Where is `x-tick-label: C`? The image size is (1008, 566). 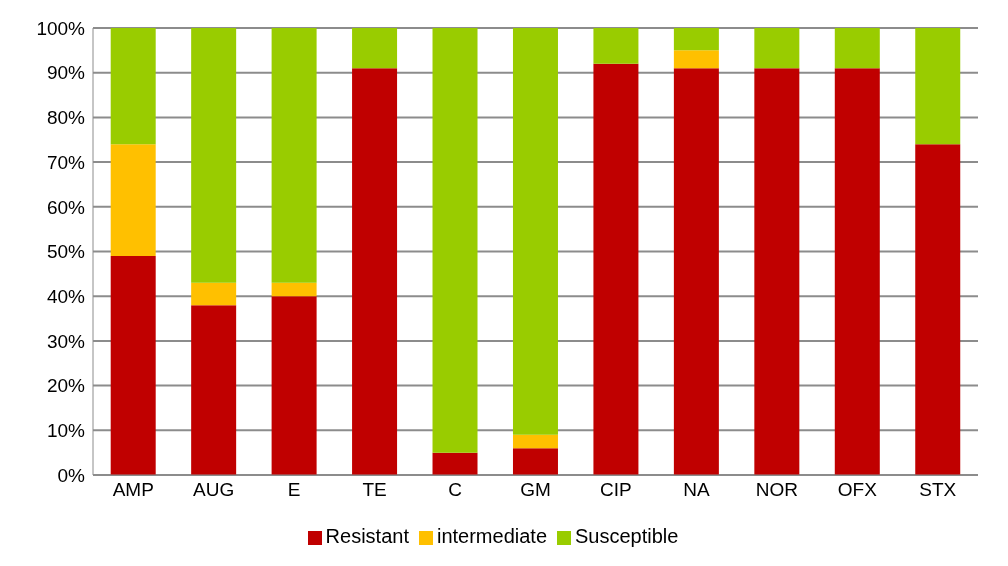
x-tick-label: C is located at coordinates (455, 490).